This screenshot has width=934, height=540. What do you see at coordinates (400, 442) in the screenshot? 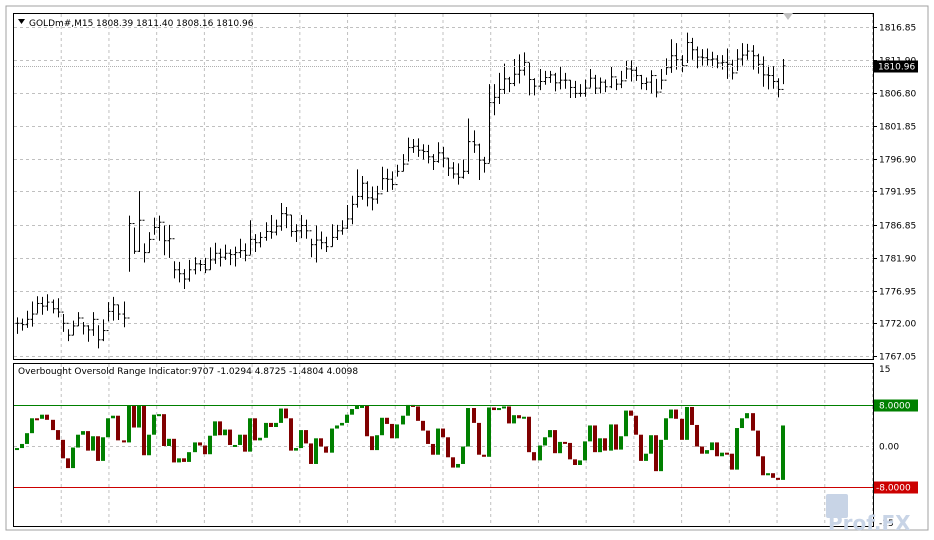
I see `indicator-histogram` at bounding box center [400, 442].